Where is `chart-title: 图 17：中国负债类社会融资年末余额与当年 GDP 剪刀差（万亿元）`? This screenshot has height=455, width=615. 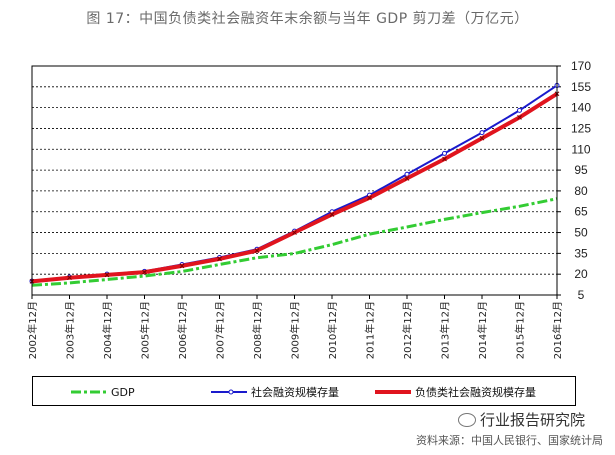 chart-title: 图 17：中国负债类社会融资年末余额与当年 GDP 剪刀差（万亿元） is located at coordinates (307, 19).